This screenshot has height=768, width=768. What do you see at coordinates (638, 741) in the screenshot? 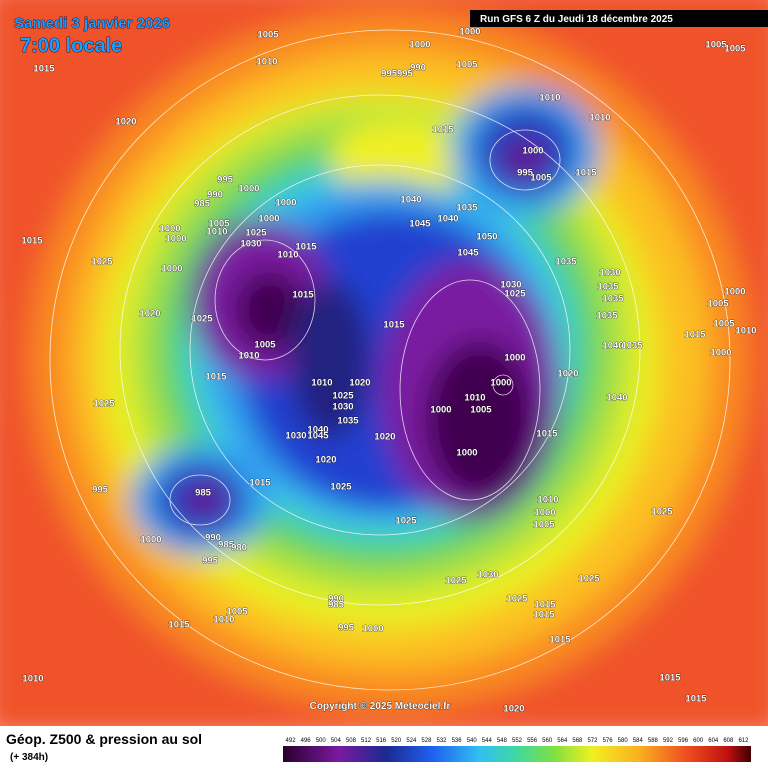
I see `colorbar-tick-label: 584` at bounding box center [638, 741].